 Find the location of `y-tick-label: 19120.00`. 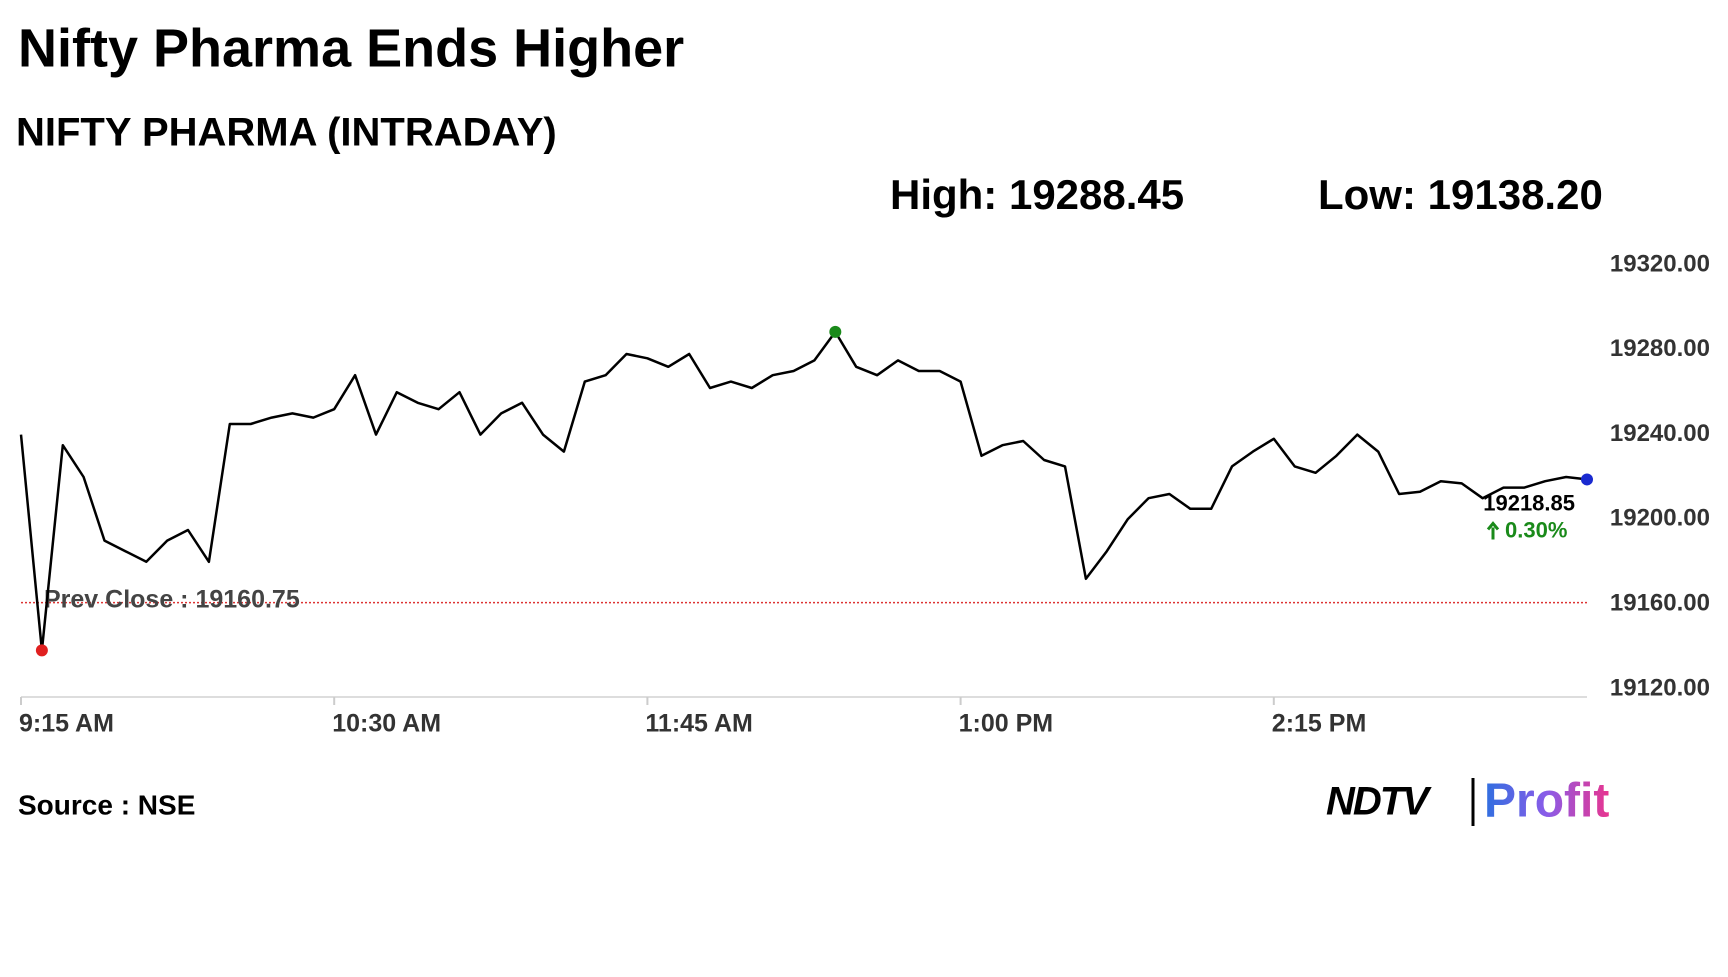

y-tick-label: 19120.00 is located at coordinates (1660, 687).